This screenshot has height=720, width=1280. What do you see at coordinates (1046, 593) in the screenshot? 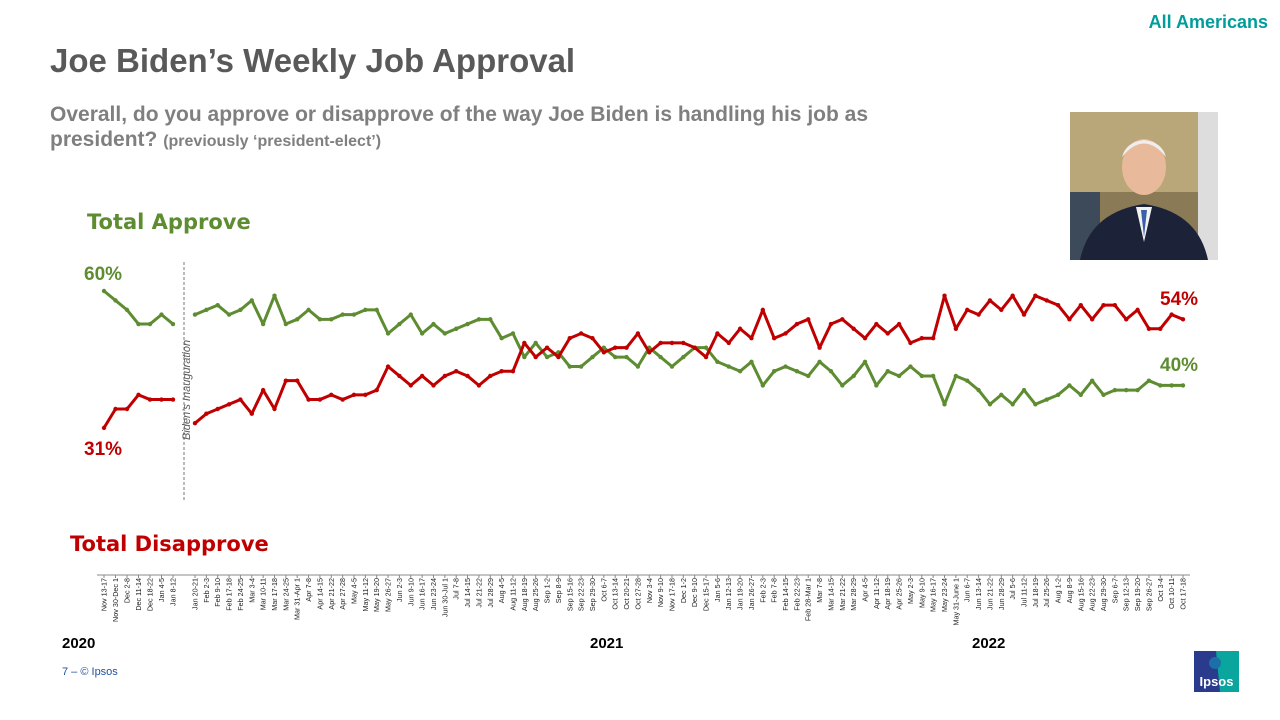
I see `x-tick-label: Jul 25-26` at bounding box center [1046, 593].